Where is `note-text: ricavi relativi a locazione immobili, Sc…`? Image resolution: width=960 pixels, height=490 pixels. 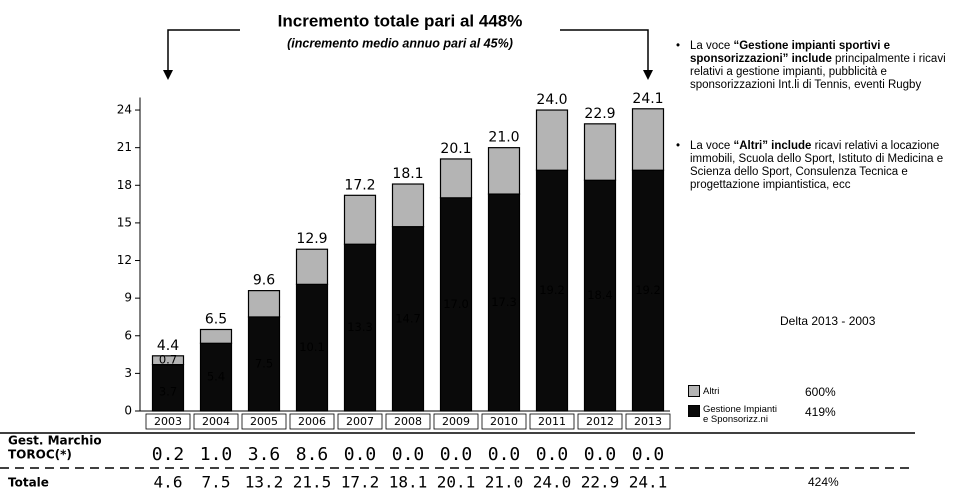
note-text: ricavi relativi a locazione immobili, Sc… is located at coordinates (817, 165).